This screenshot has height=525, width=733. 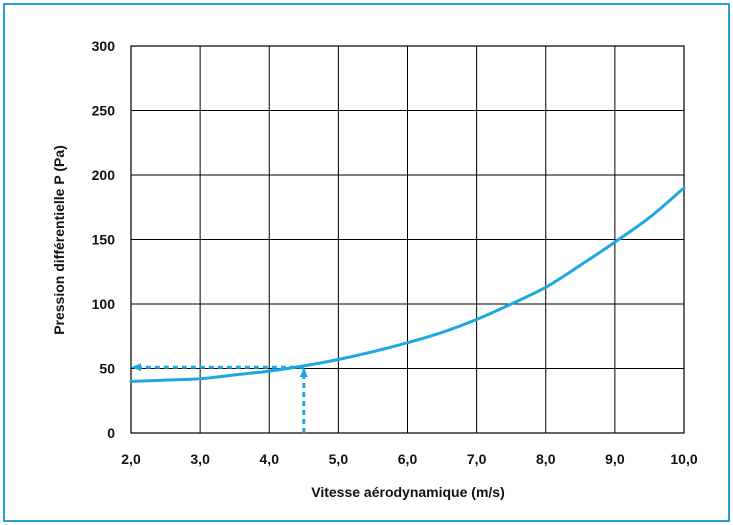 I want to click on y-tick-label: 0, so click(x=111, y=433).